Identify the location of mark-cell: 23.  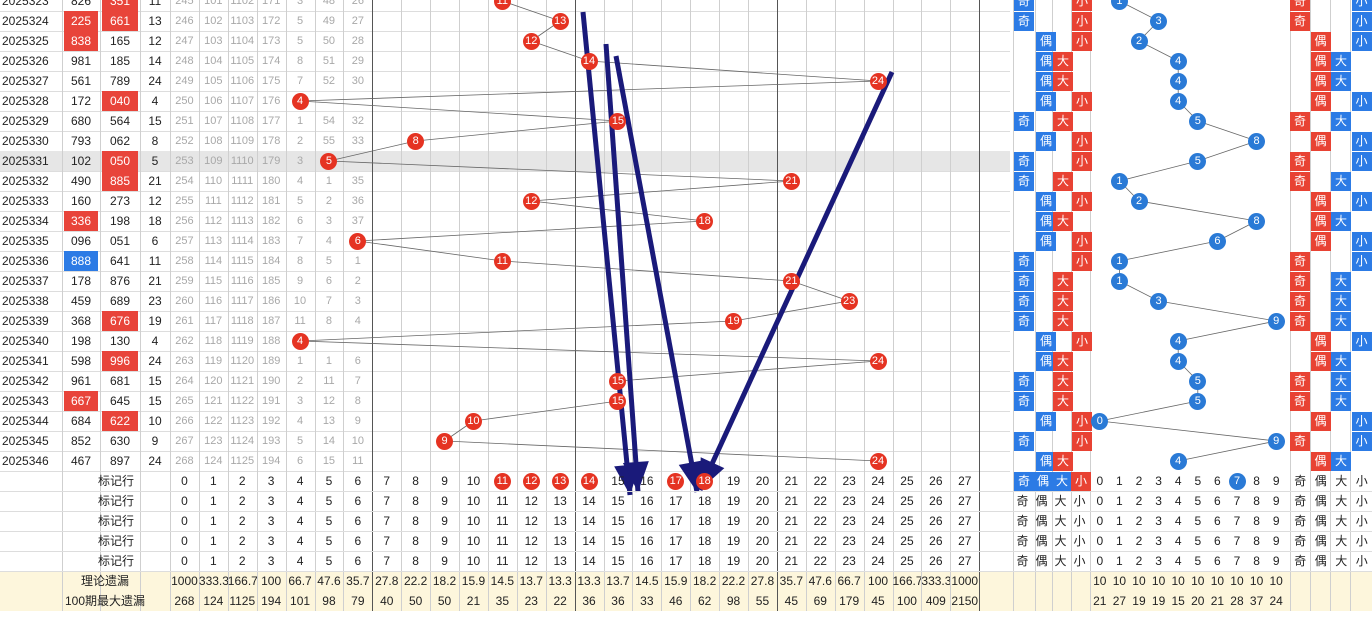
(849, 521).